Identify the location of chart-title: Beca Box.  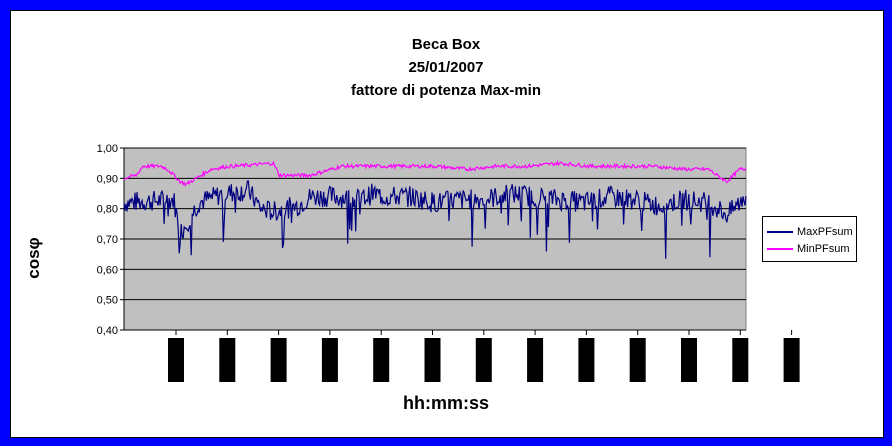
(446, 44).